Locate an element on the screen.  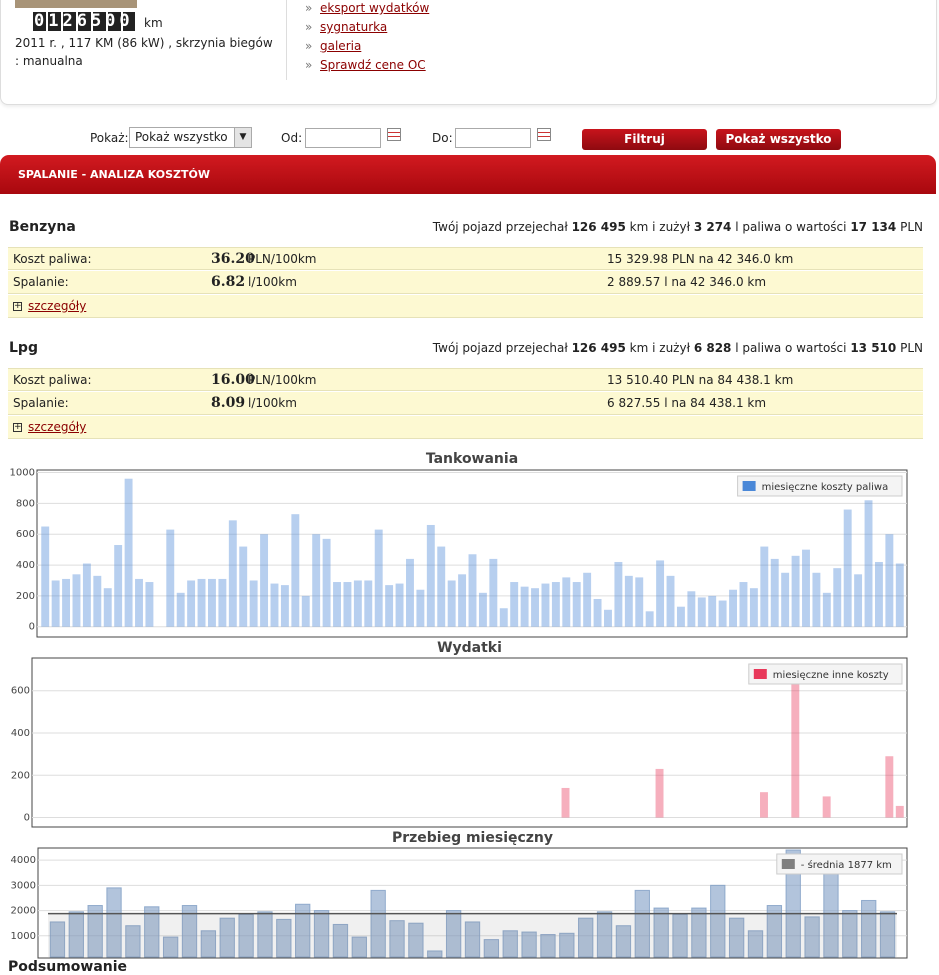
y-tick-label: 1000 is located at coordinates (22, 473).